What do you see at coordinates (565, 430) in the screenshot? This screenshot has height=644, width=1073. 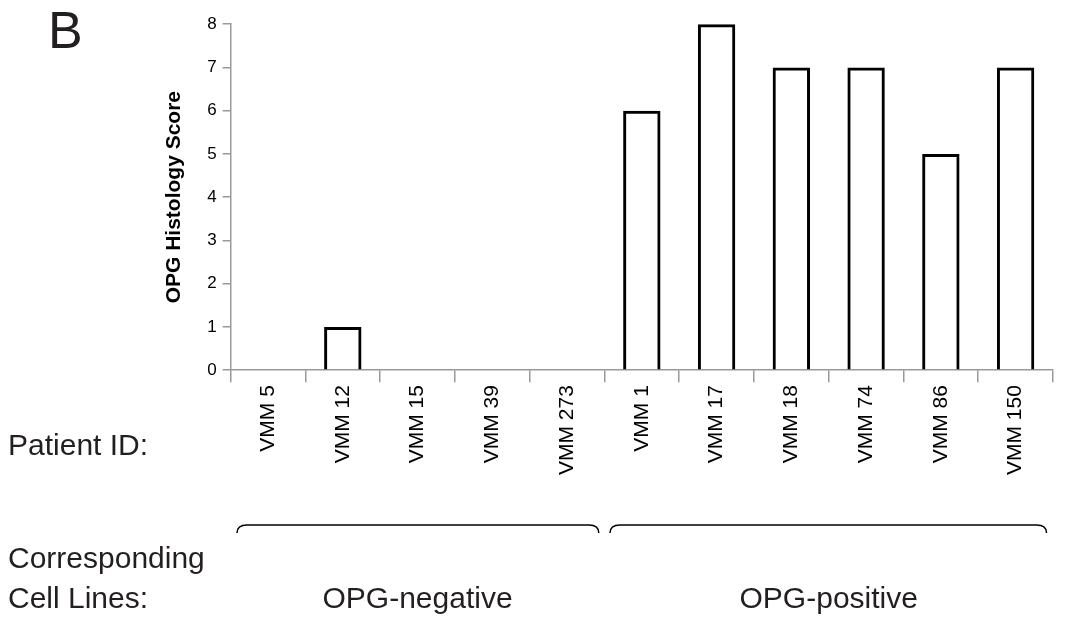 I see `x-tick-label: VMM 273` at bounding box center [565, 430].